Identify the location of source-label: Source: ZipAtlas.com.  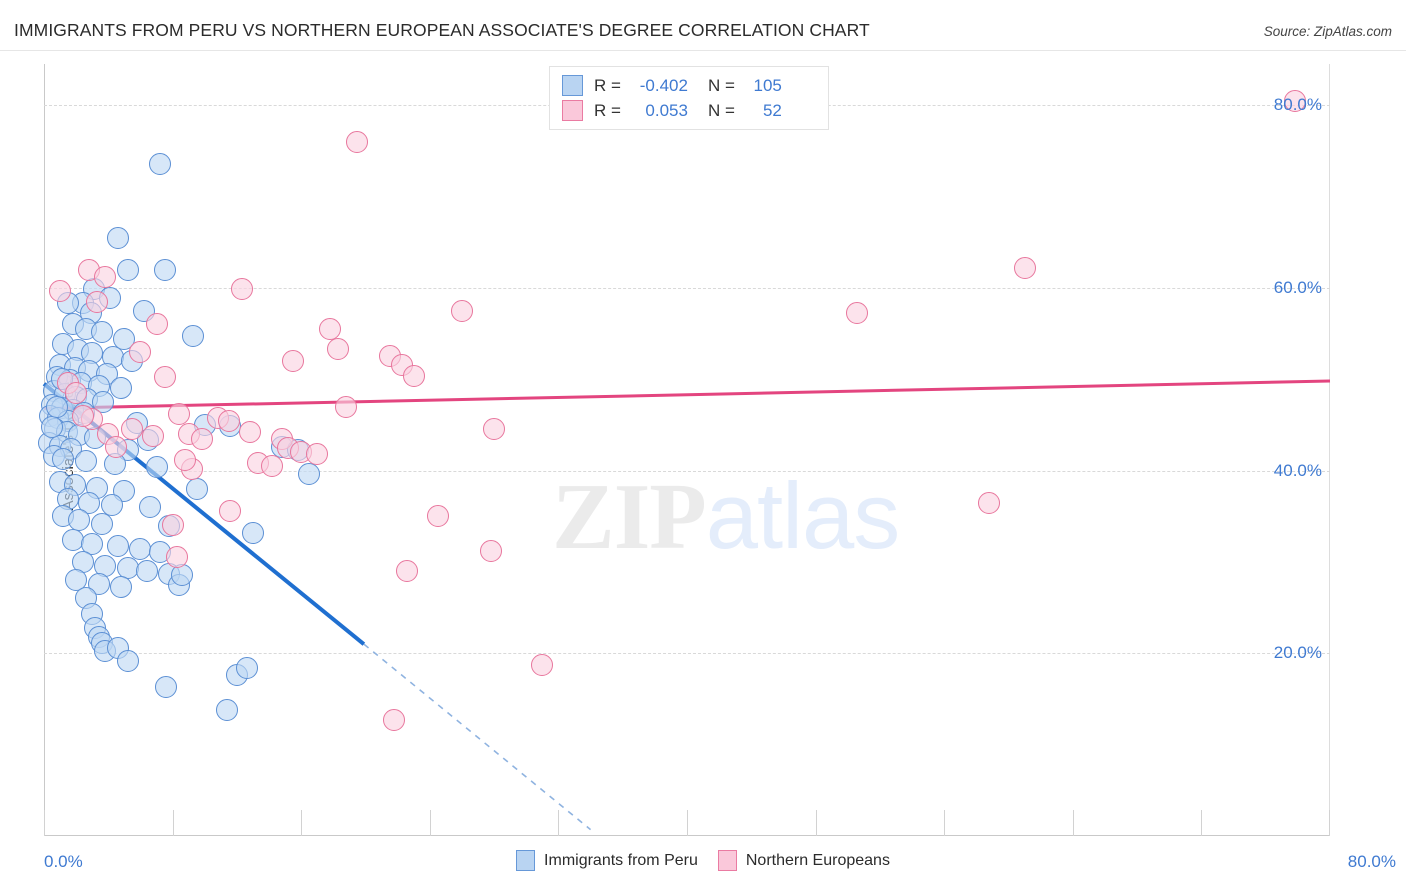
(1327, 31).